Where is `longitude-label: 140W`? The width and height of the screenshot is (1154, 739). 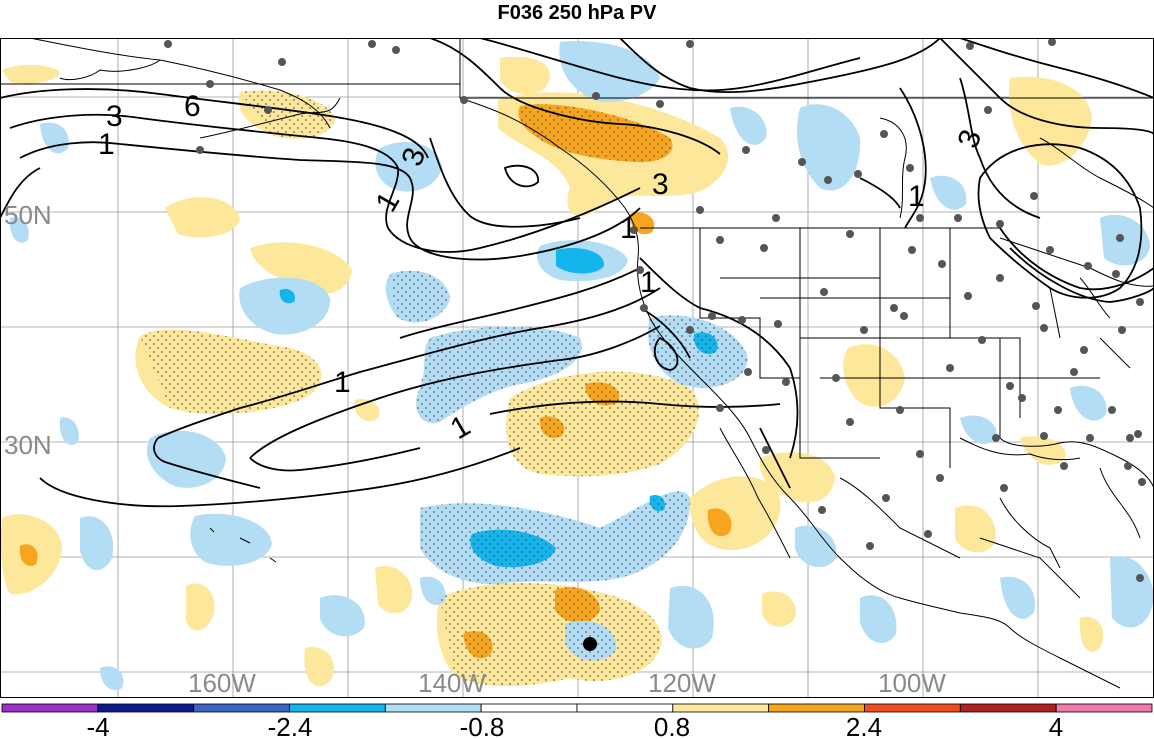
longitude-label: 140W is located at coordinates (452, 683).